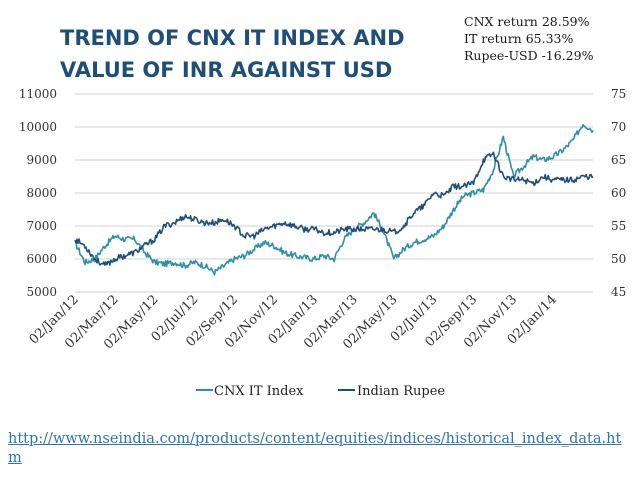  What do you see at coordinates (618, 127) in the screenshot?
I see `y-right-tick-label: 70` at bounding box center [618, 127].